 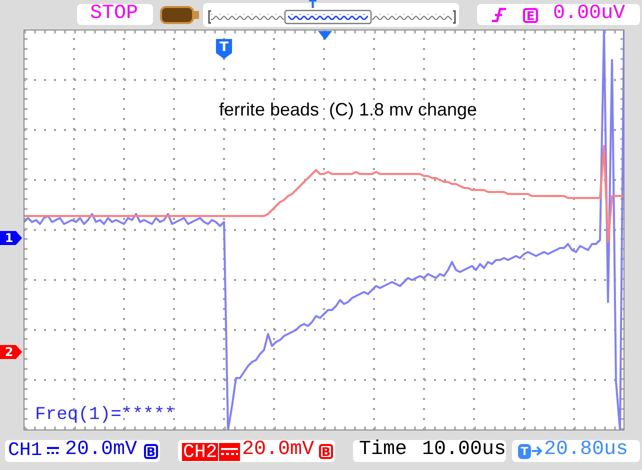 I want to click on text: ferrite beads (C) 1.8 mv change, so click(x=348, y=109).